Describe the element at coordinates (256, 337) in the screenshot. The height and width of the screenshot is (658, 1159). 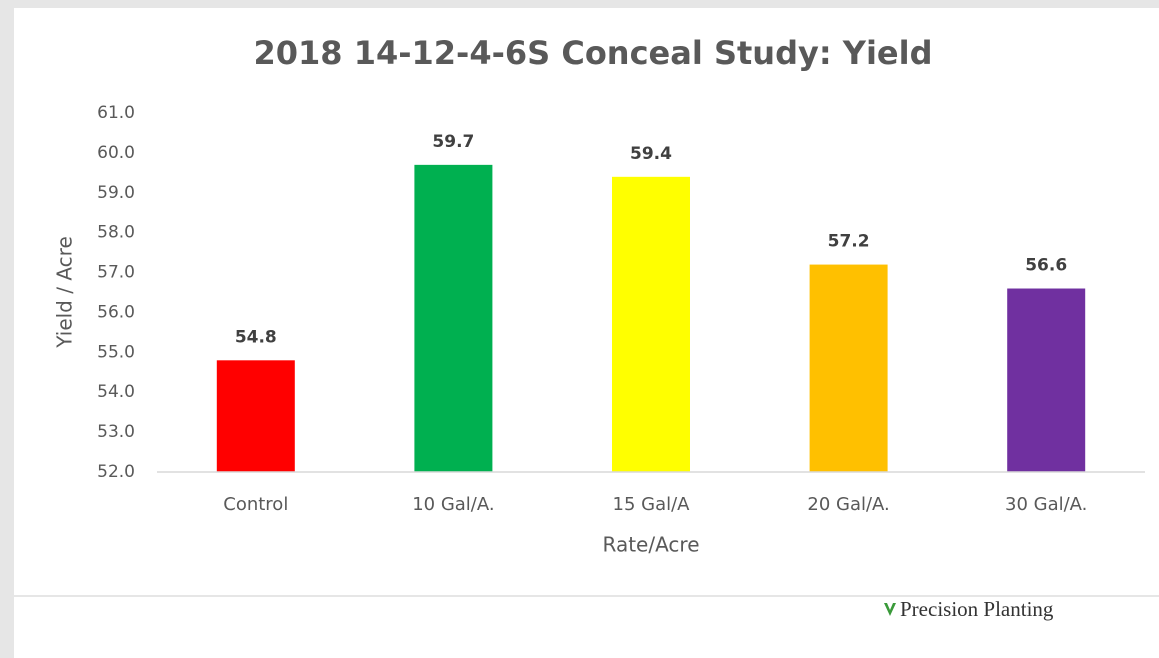
I see `data-label: 54.8` at that location.